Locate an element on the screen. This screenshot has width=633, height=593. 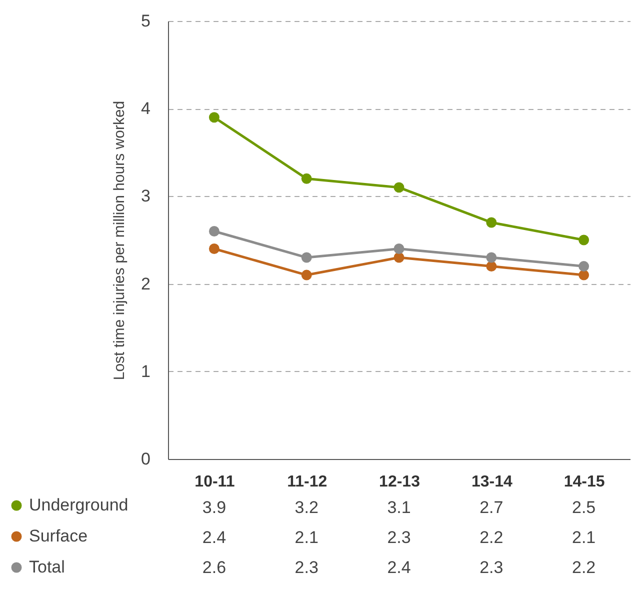
y-tick-label: 5 is located at coordinates (145, 21).